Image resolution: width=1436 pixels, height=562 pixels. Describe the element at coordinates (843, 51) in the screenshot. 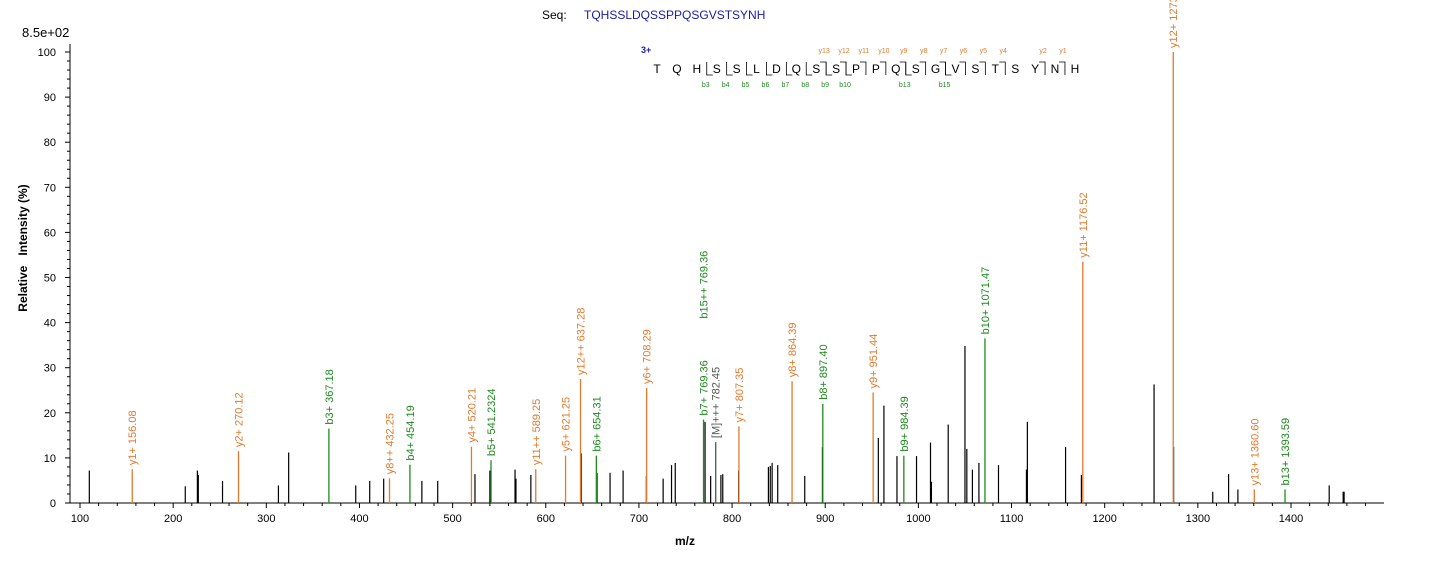

I see `y-fragment-label: y12` at that location.